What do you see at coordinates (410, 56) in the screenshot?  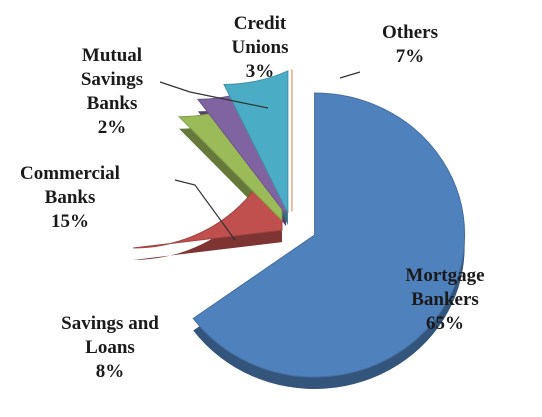 I see `value-label: 7%` at bounding box center [410, 56].